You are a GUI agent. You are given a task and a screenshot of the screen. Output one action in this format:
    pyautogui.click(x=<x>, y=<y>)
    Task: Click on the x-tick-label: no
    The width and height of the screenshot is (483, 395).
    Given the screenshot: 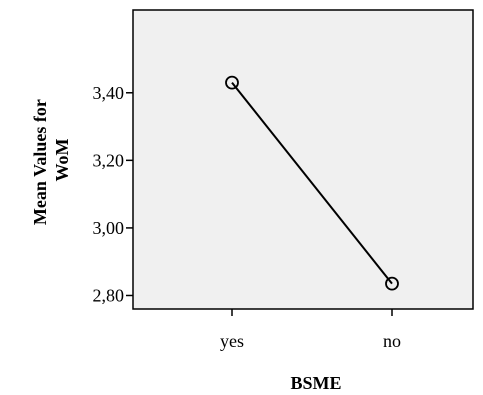 What is the action you would take?
    pyautogui.click(x=392, y=341)
    